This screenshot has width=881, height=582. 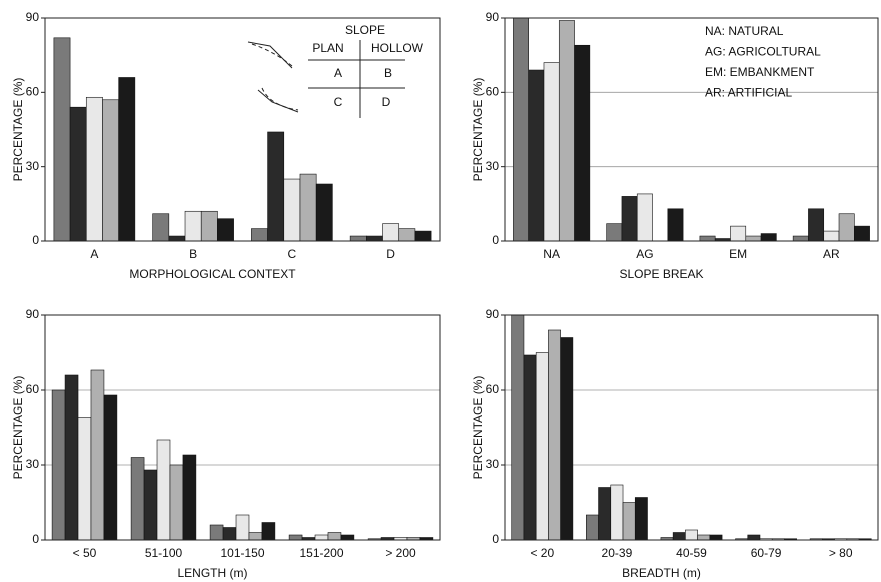 I want to click on inset-column: PLAN, so click(x=327, y=48).